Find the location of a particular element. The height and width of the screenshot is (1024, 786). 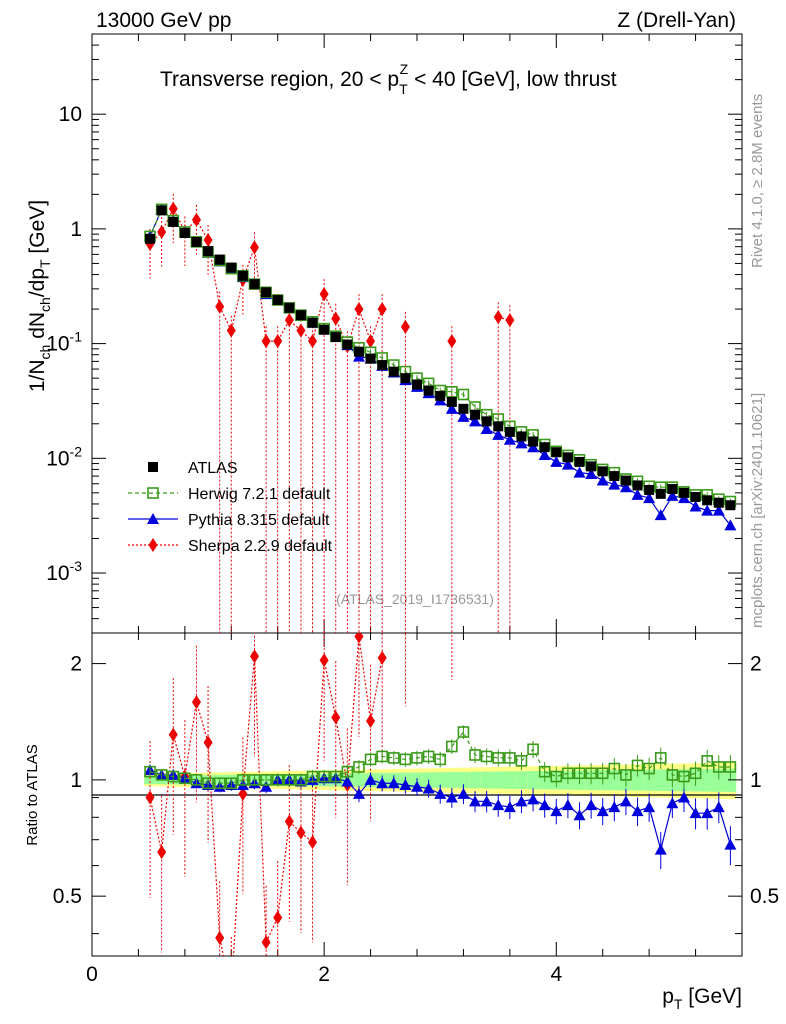

y-tick-label: 10⁻² is located at coordinates (64, 456).